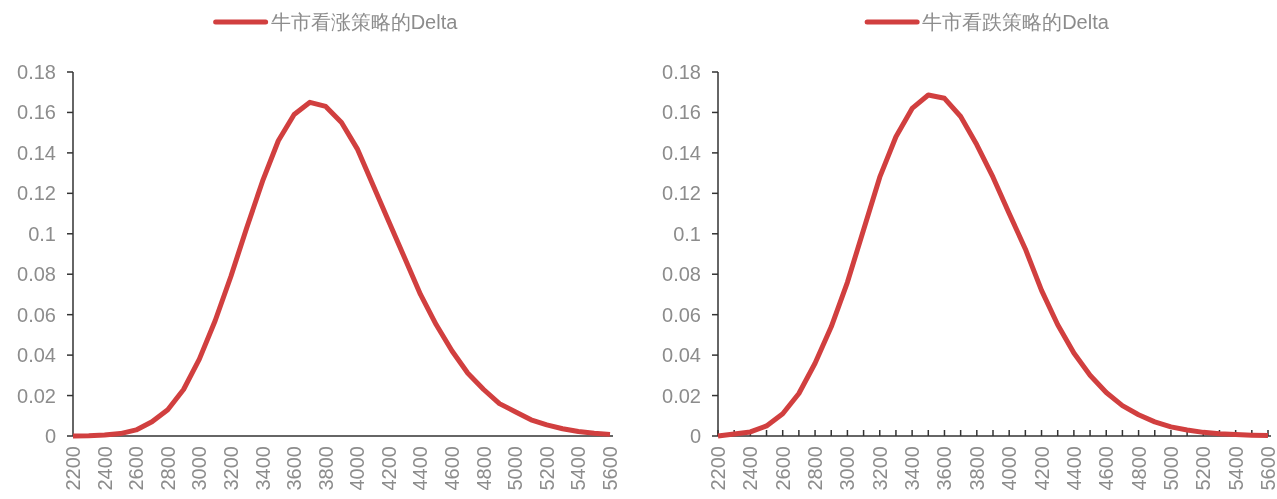 This screenshot has width=1277, height=499. Describe the element at coordinates (364, 22) in the screenshot. I see `legend-label: 牛市看涨策略的Delta` at that location.